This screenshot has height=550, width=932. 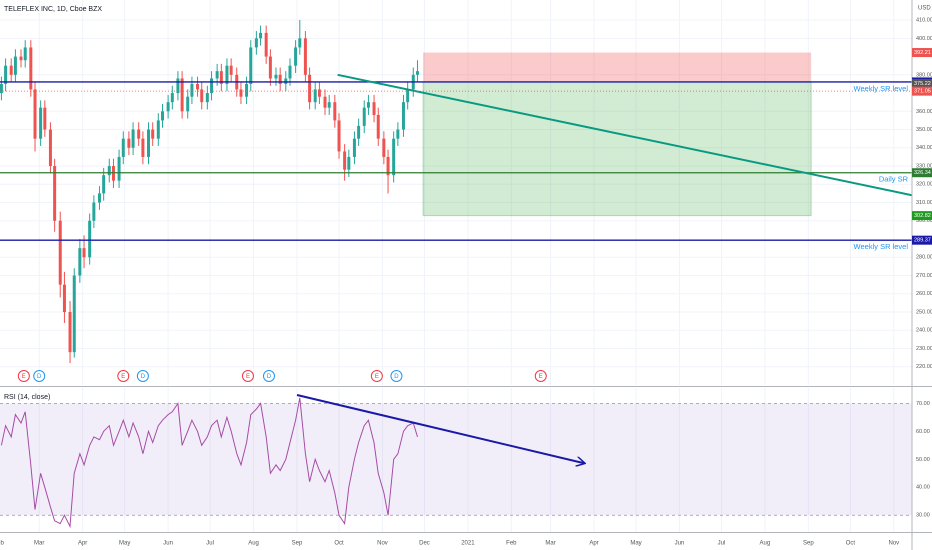 I want to click on y-tick-label: 410.00, so click(x=924, y=21).